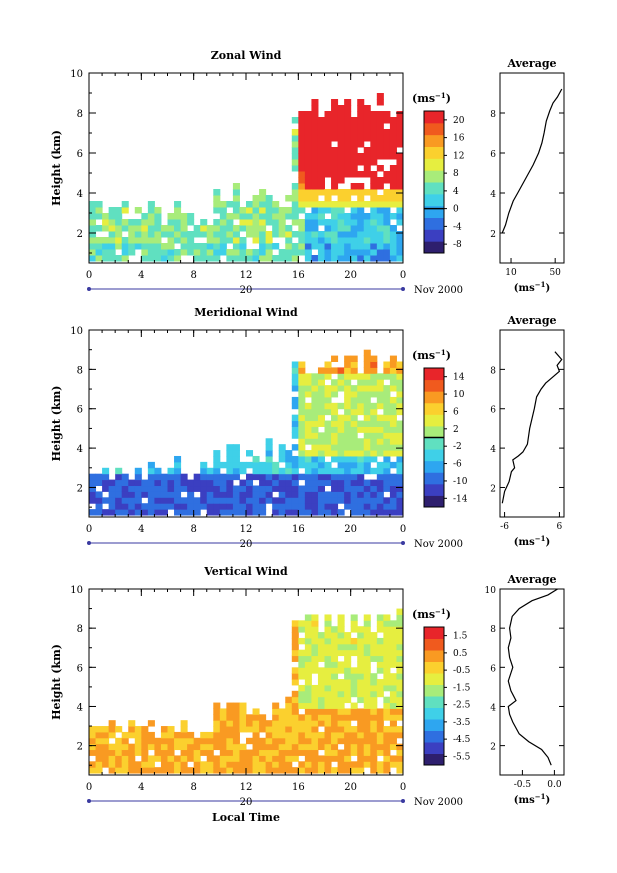 This screenshot has width=617, height=873. Describe the element at coordinates (246, 817) in the screenshot. I see `x-axis-label: Local Time` at that location.